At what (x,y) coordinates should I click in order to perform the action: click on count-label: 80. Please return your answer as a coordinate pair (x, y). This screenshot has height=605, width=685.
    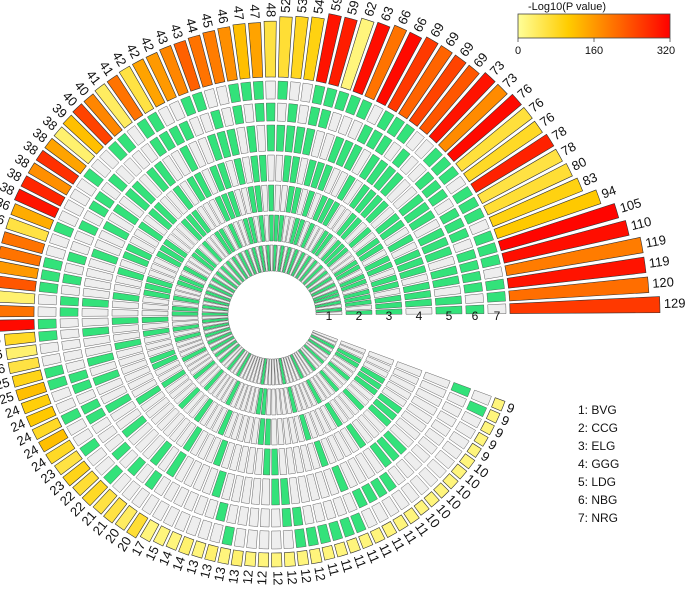
    Looking at the image, I should click on (579, 164).